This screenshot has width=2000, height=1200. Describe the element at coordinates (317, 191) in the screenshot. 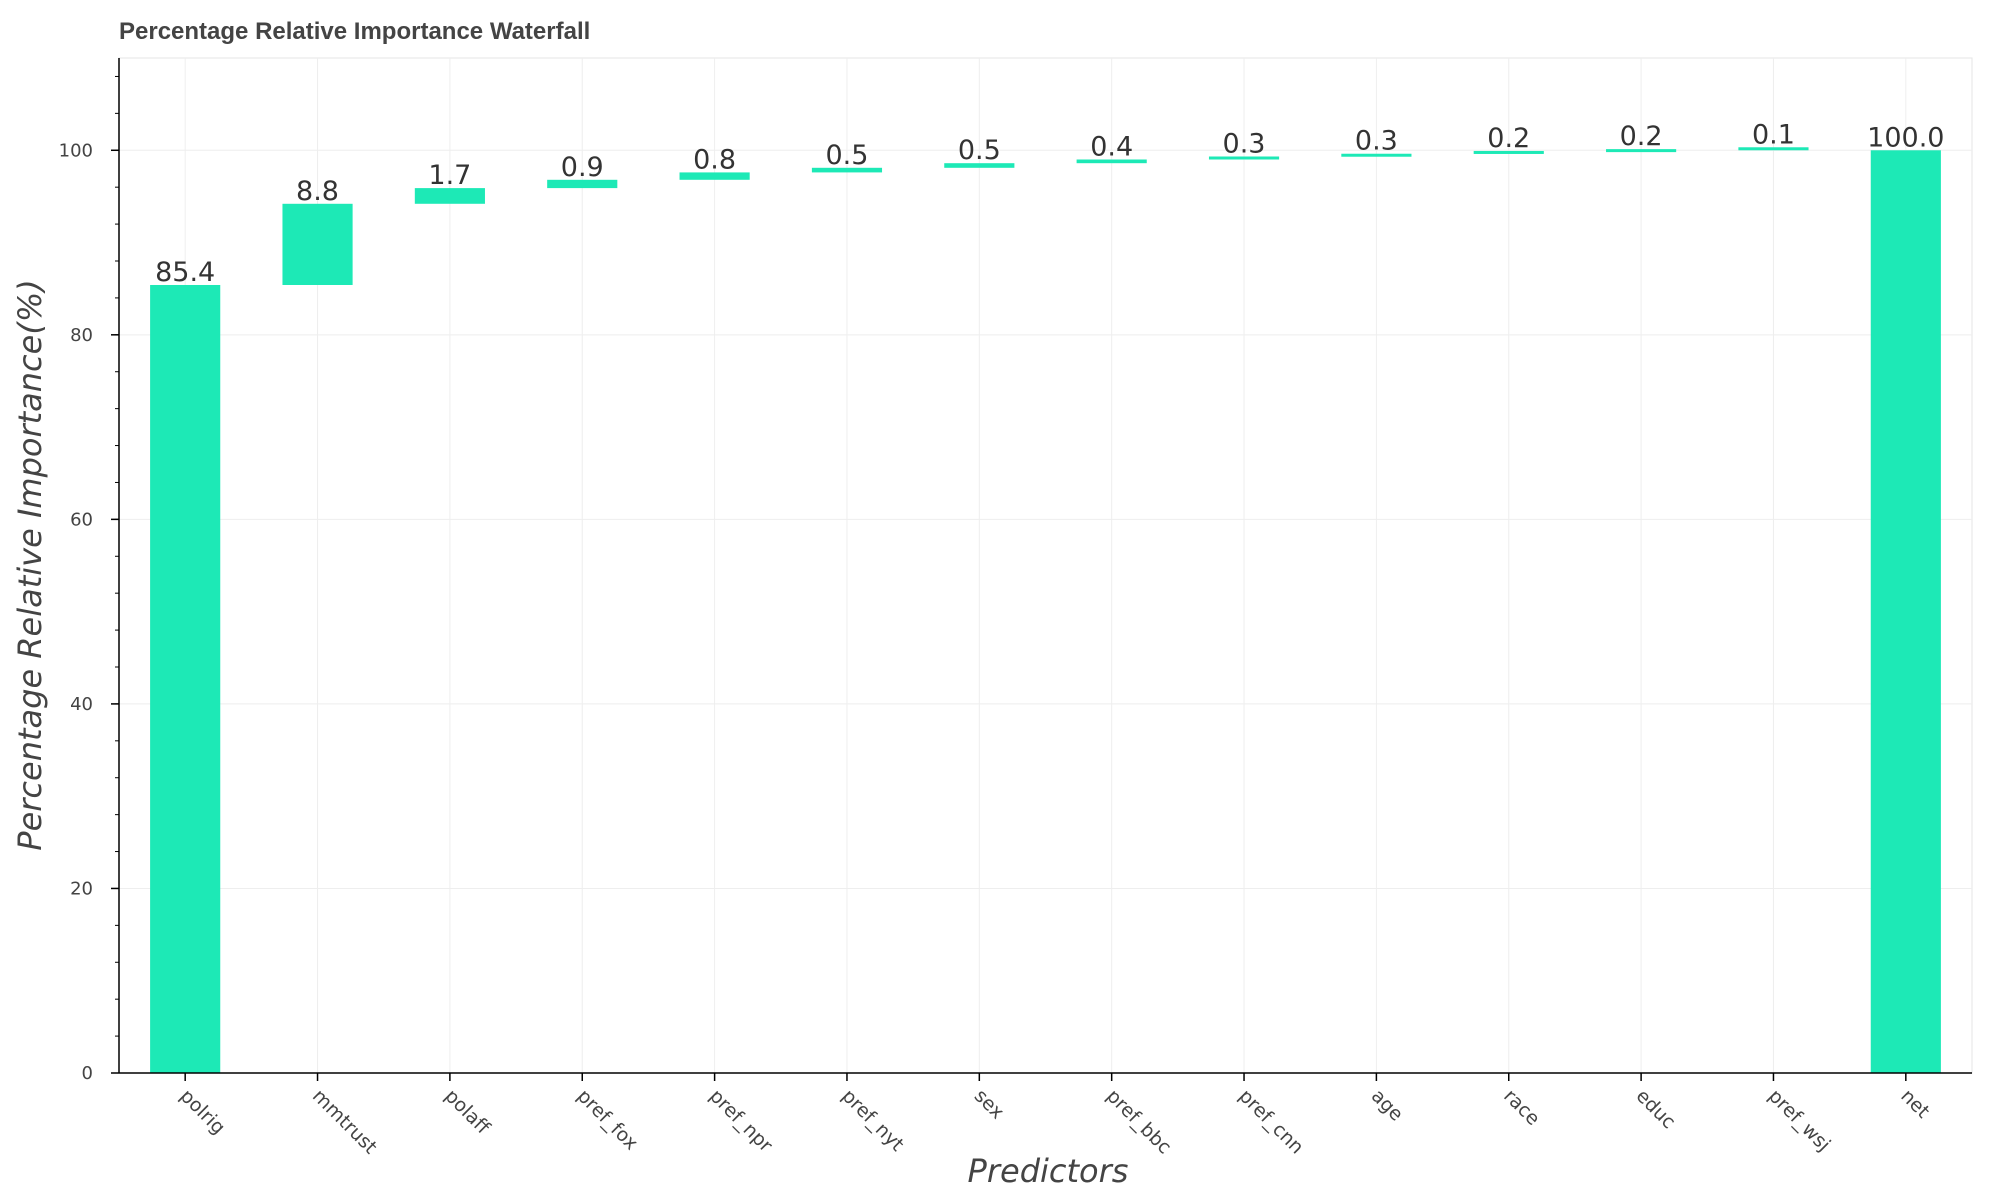

I see `value-label-mmtrust: 8.8` at that location.